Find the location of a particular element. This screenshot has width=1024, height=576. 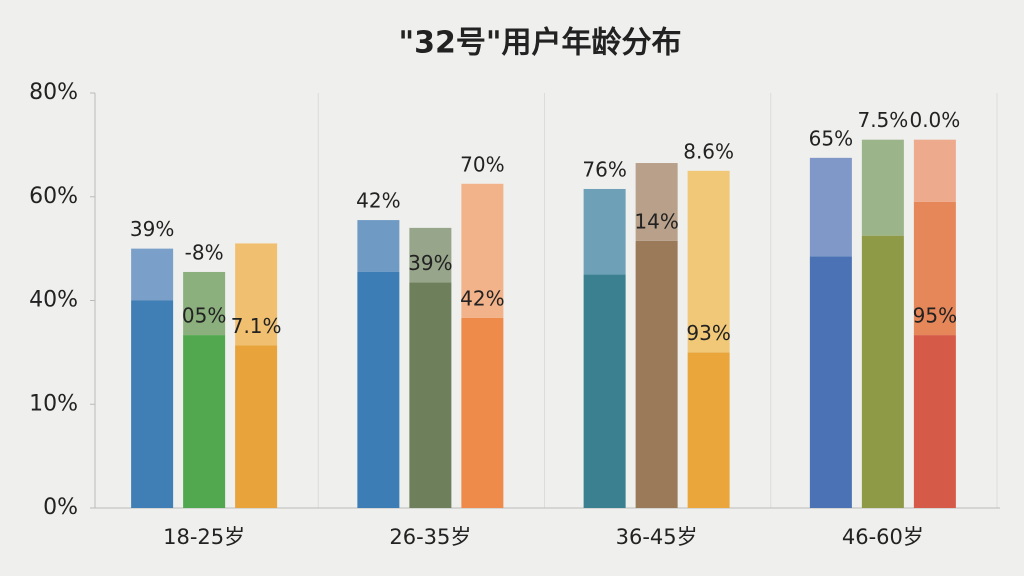

y-tick-label: 0% is located at coordinates (60, 507).